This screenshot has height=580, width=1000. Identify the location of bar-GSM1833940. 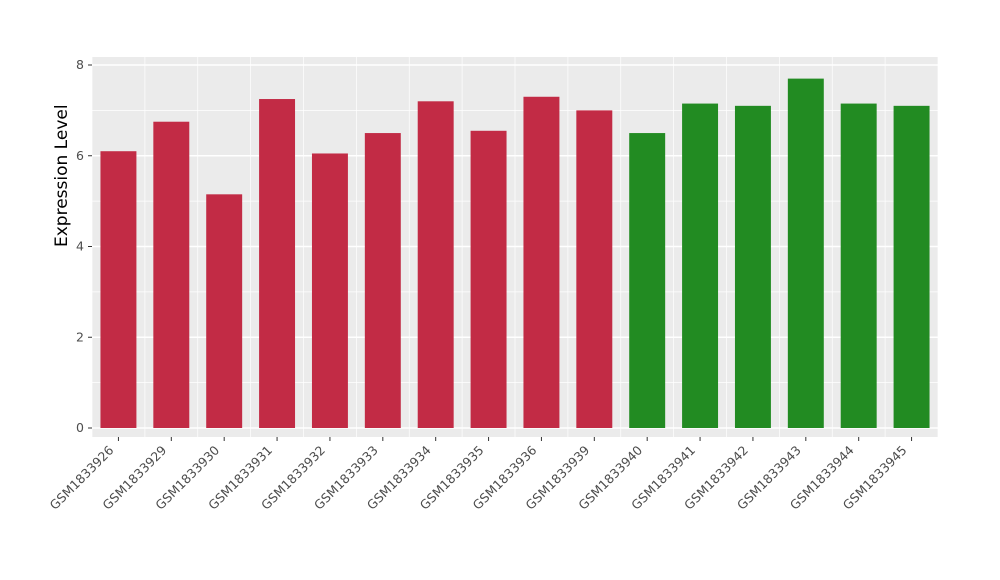
(647, 280).